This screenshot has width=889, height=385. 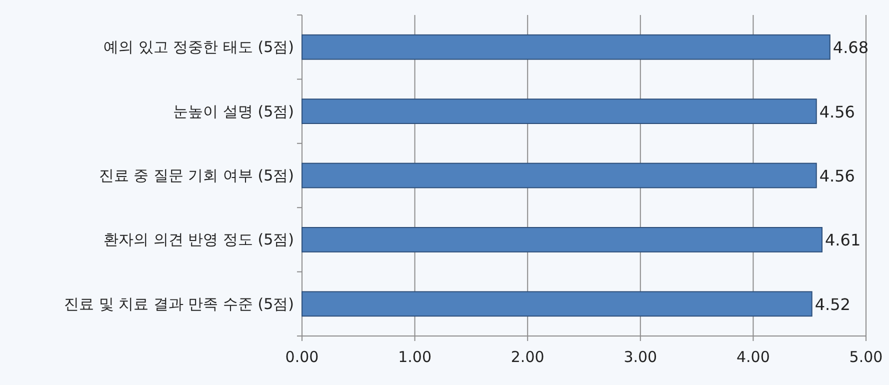 What do you see at coordinates (199, 47) in the screenshot?
I see `y-tick-label: 예의 있고 정중한 태도 (5점)` at bounding box center [199, 47].